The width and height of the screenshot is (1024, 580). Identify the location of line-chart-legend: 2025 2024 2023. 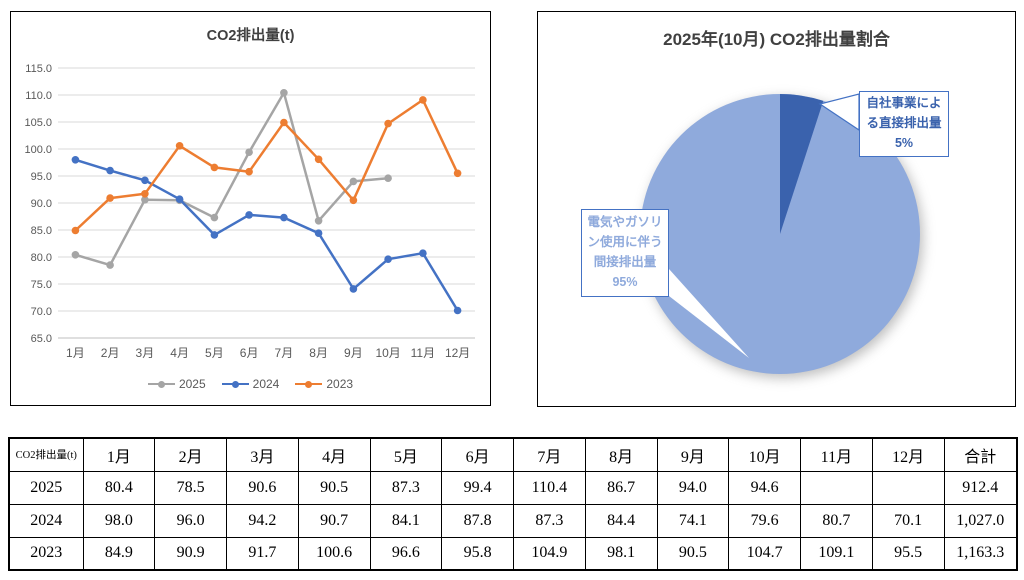
(250, 384).